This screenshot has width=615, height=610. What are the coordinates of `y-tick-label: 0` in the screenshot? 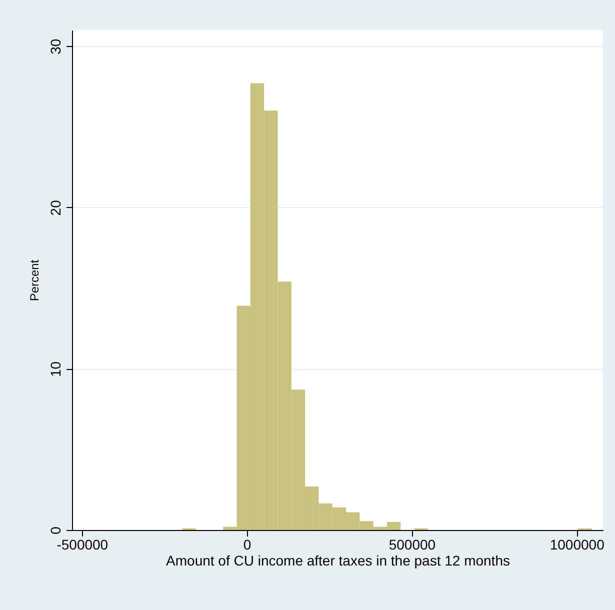 It's located at (56, 530).